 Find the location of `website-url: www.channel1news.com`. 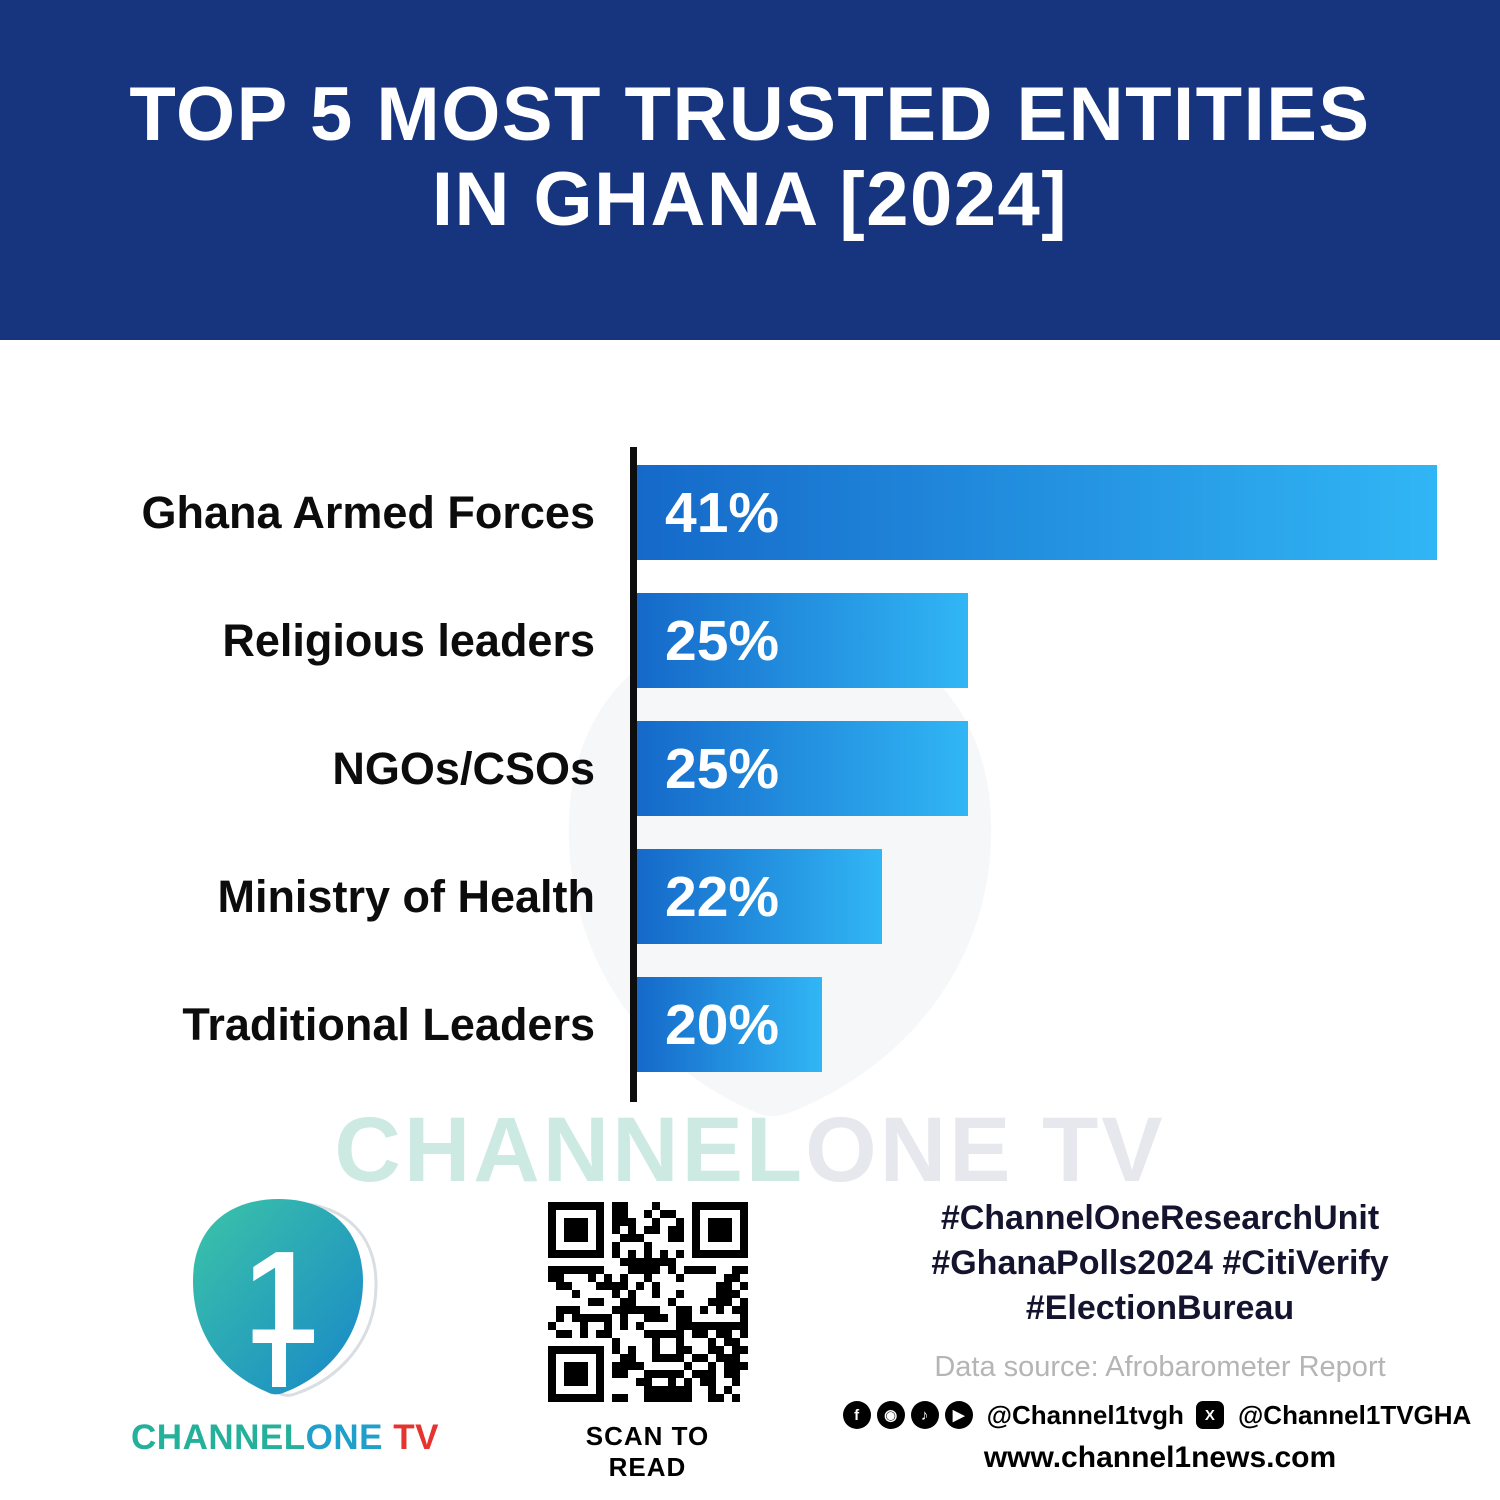

website-url: www.channel1news.com is located at coordinates (1160, 1457).